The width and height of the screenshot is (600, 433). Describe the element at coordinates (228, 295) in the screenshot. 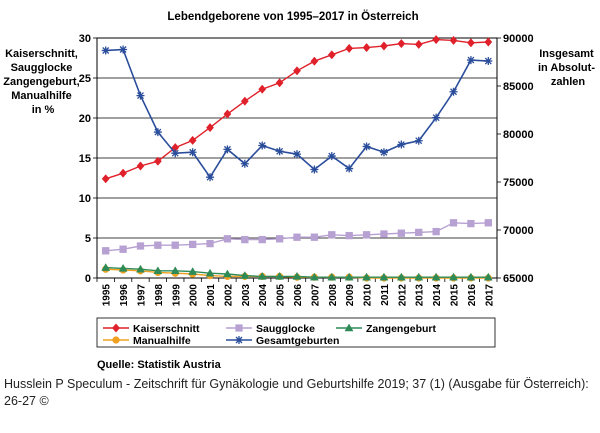

I see `x-tick-label: 2002` at that location.